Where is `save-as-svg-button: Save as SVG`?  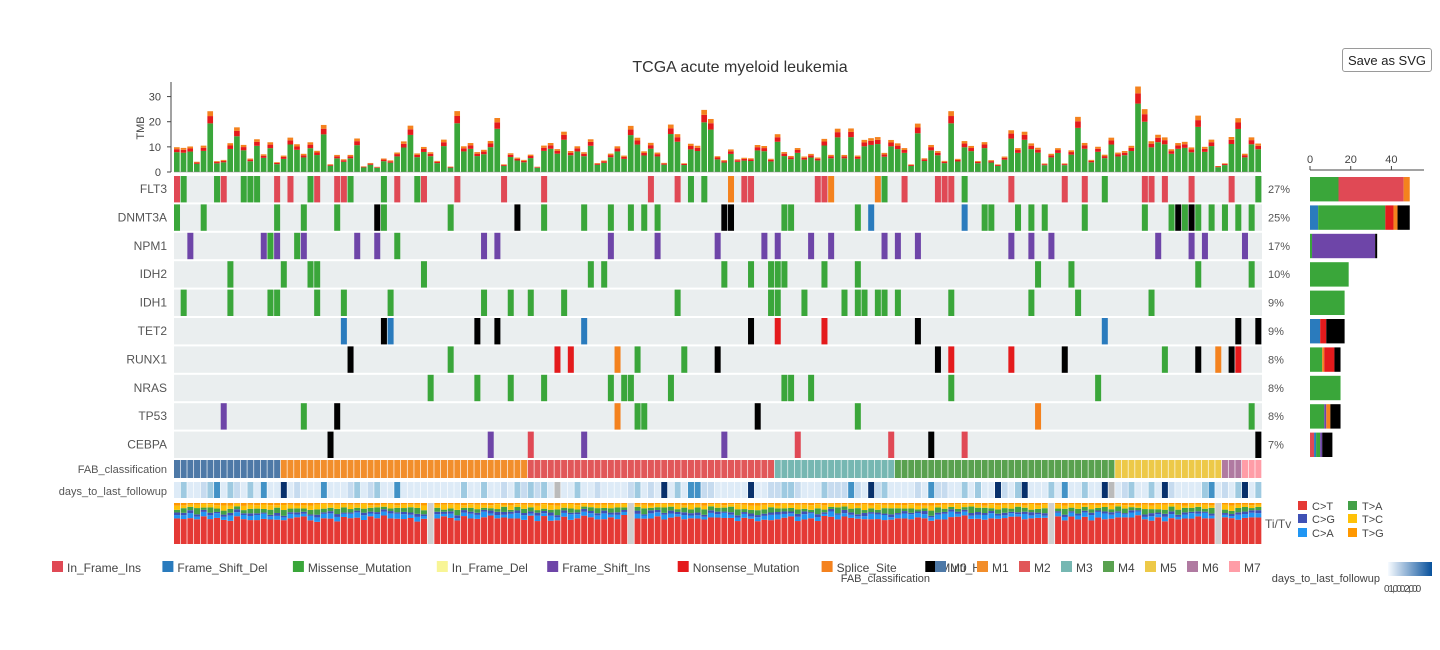
save-as-svg-button: Save as SVG is located at coordinates (1387, 60).